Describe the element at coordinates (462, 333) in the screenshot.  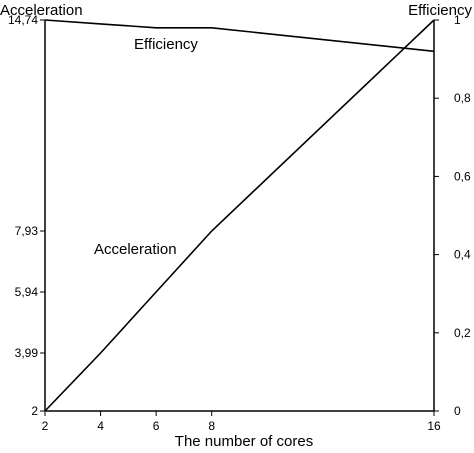
I see `right-tick-label: 0,2` at that location.